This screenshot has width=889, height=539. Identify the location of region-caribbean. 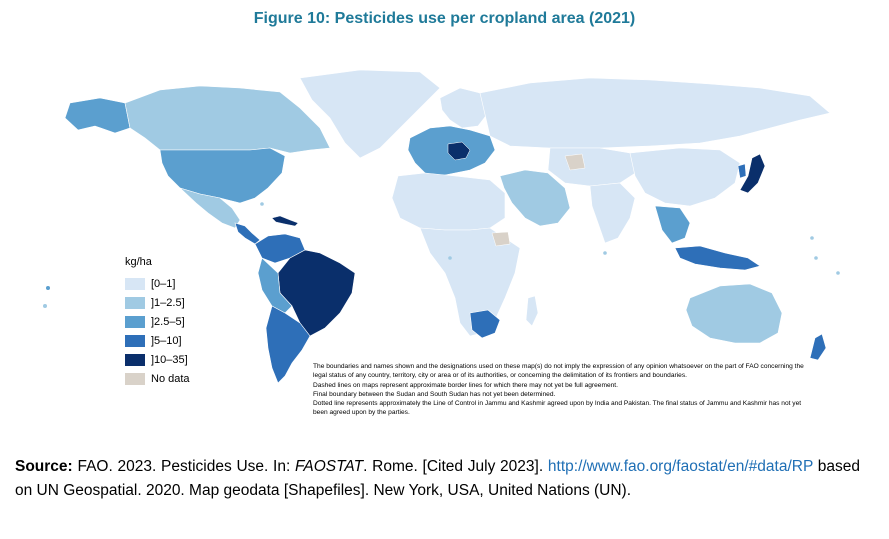
(285, 221).